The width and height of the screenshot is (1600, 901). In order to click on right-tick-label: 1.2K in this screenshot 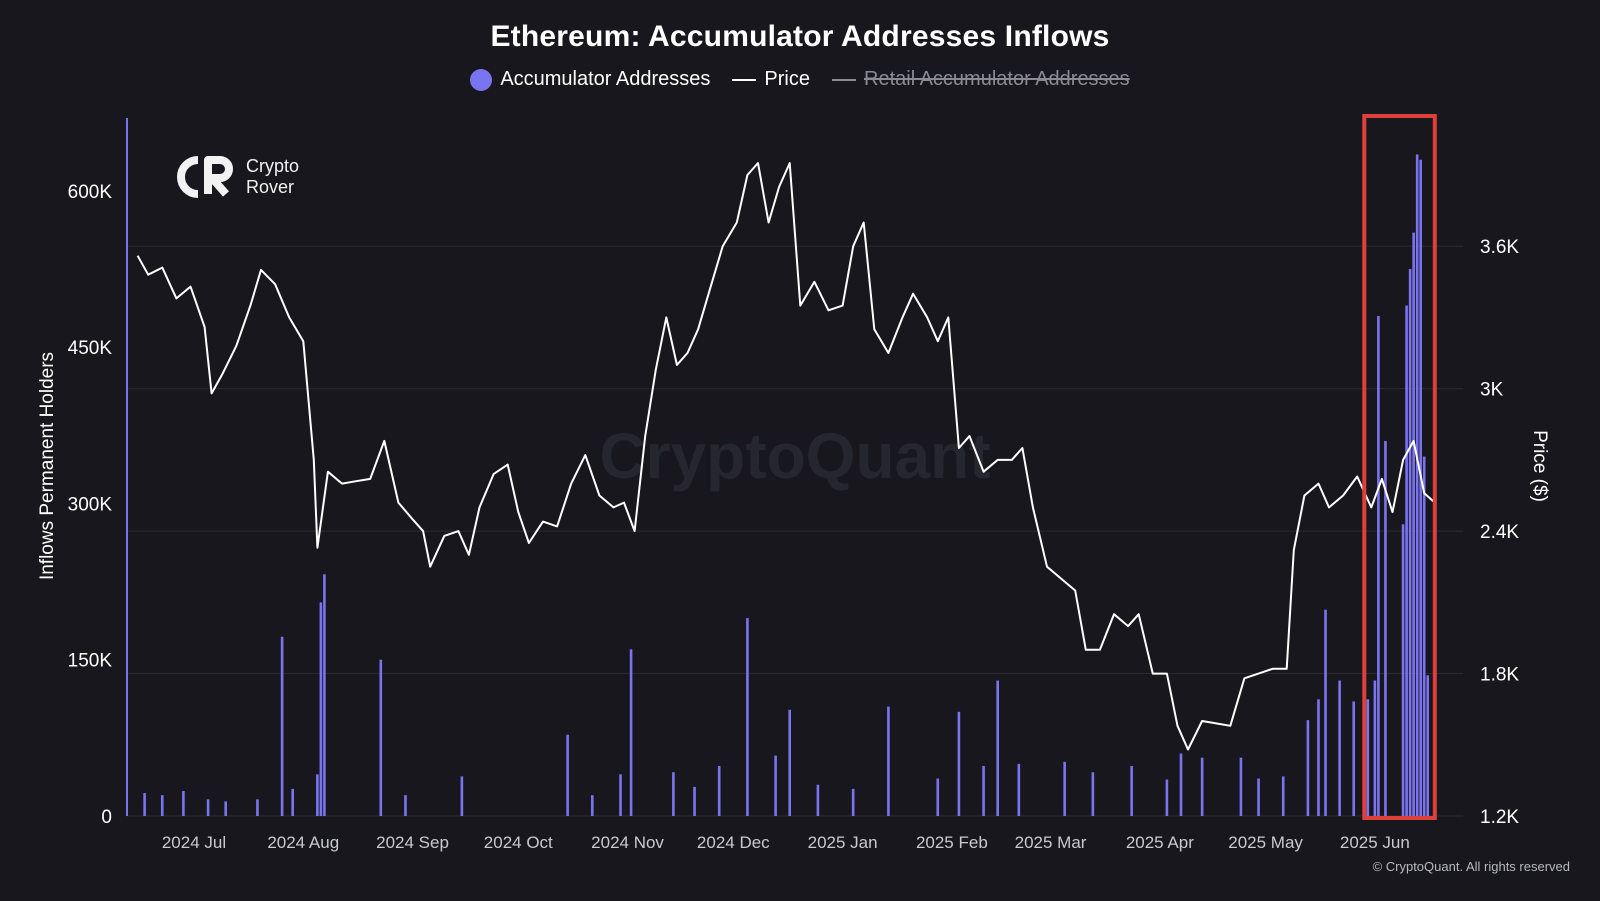, I will do `click(1499, 817)`.